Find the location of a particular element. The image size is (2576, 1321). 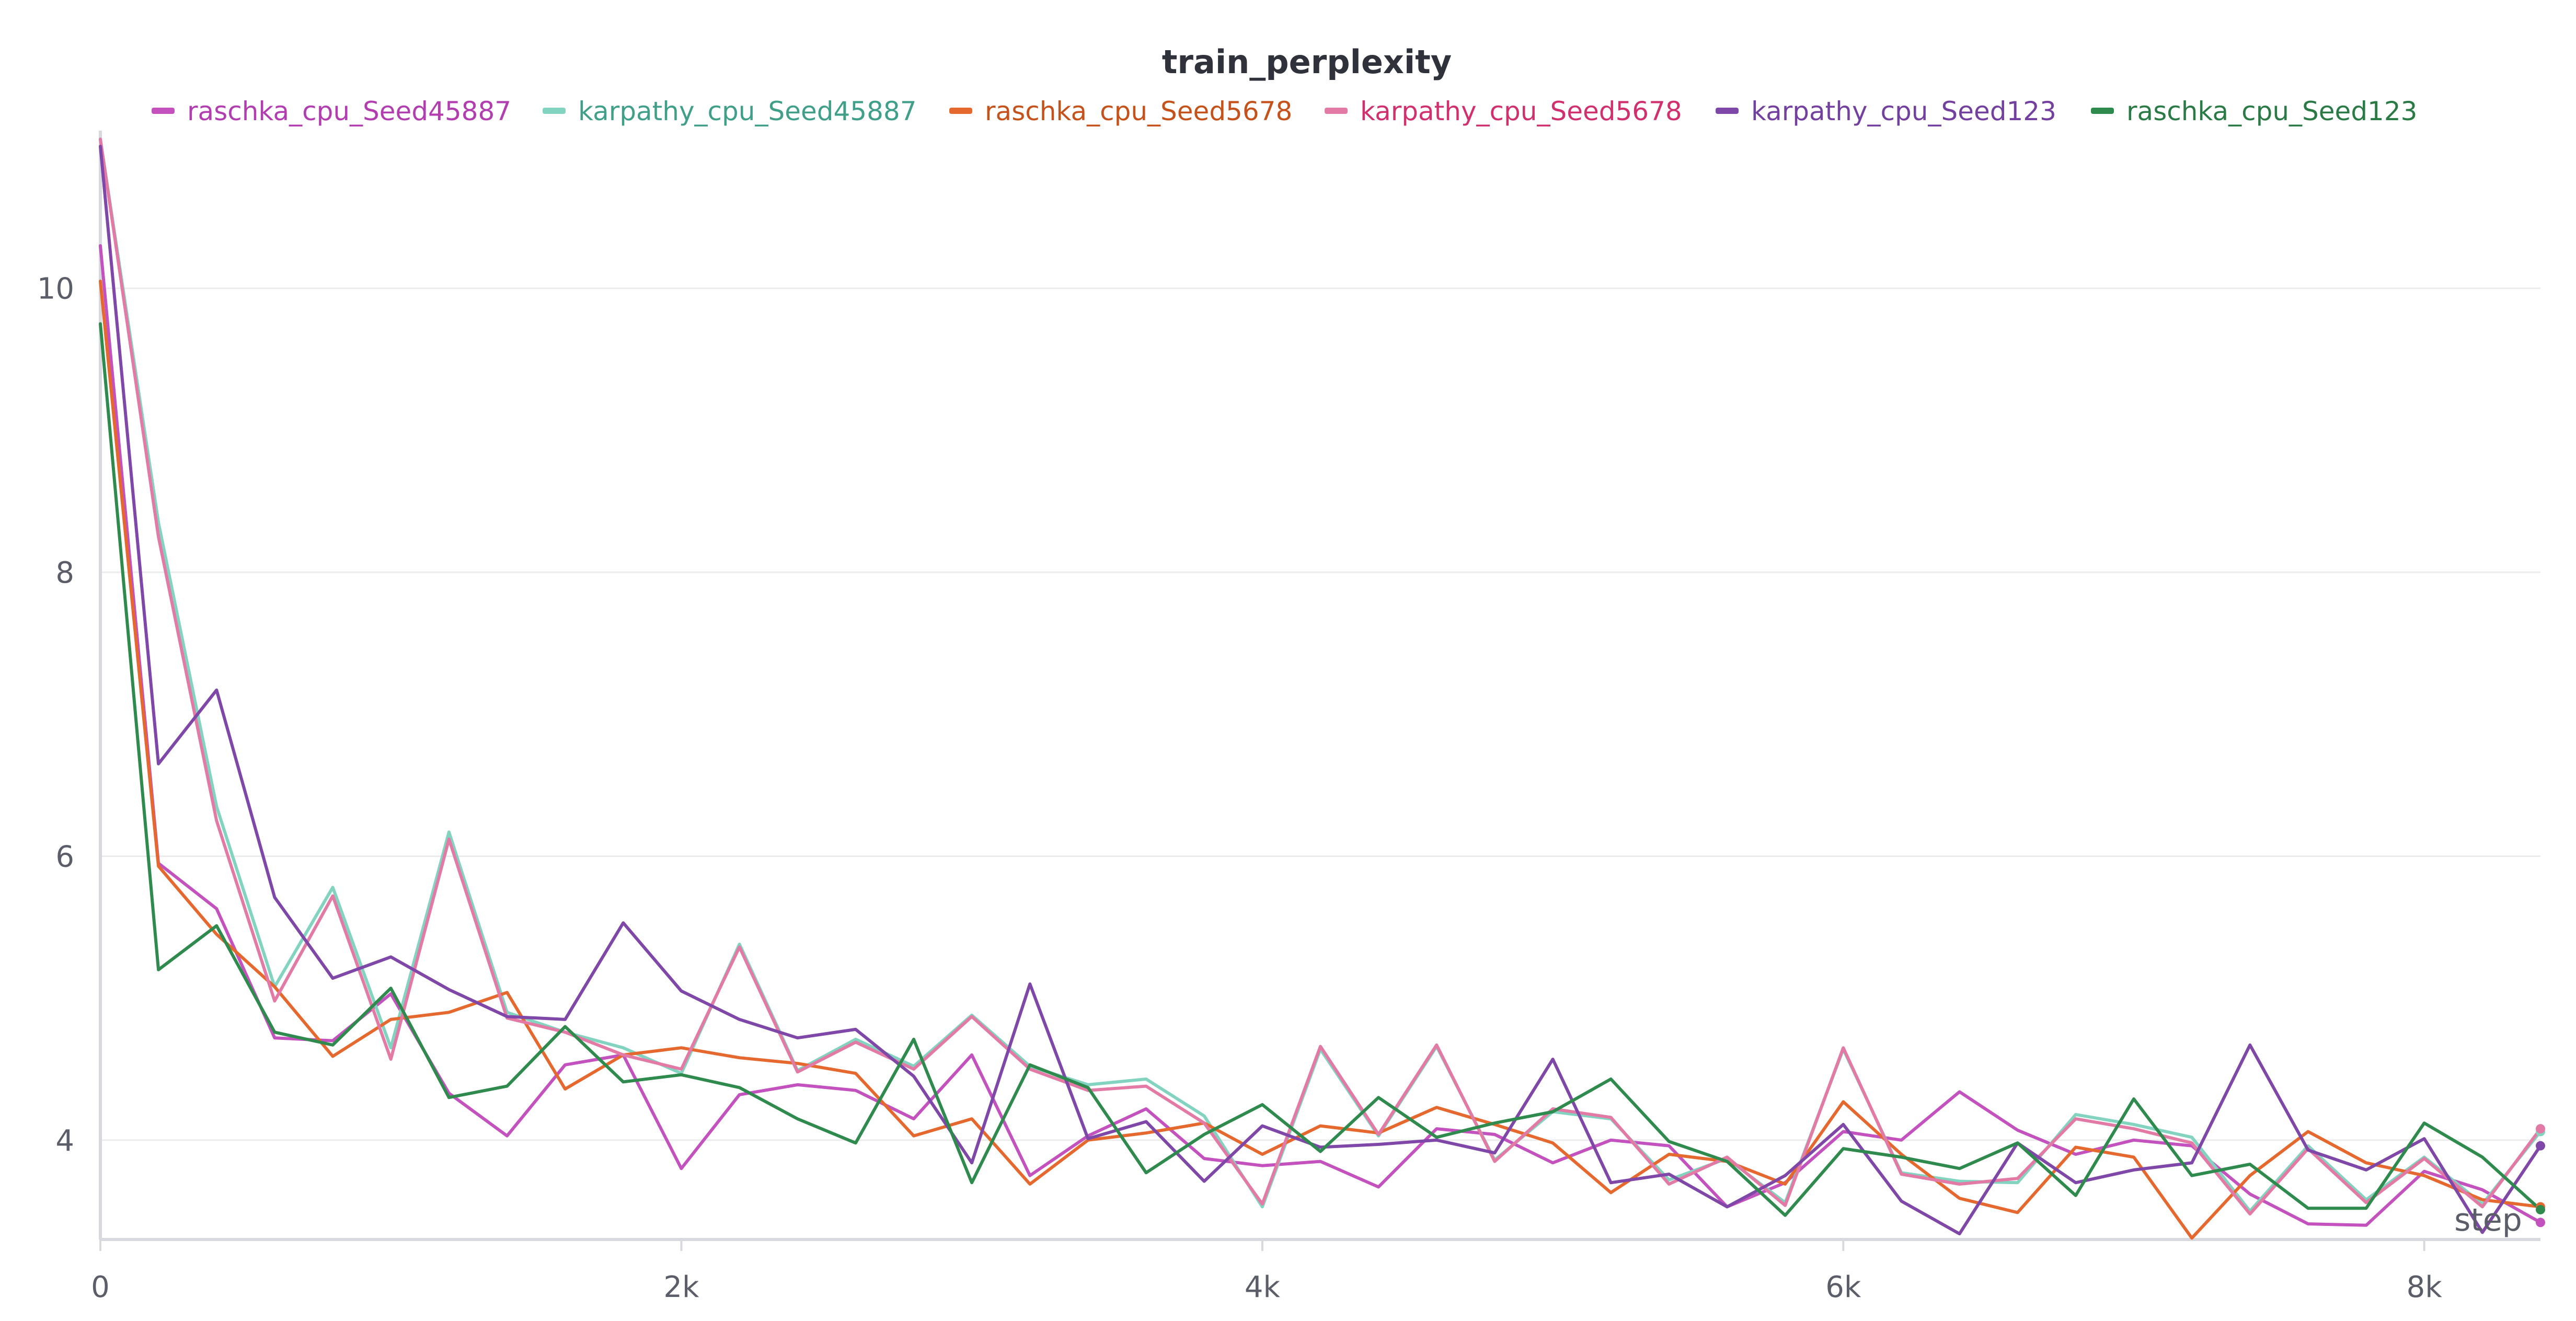

x-axis-label: step is located at coordinates (2488, 1220).